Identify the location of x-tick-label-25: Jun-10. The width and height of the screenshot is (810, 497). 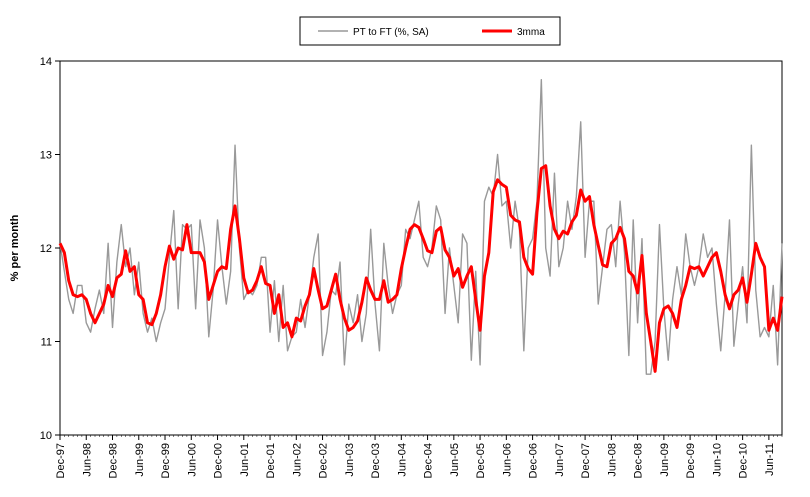
(717, 460).